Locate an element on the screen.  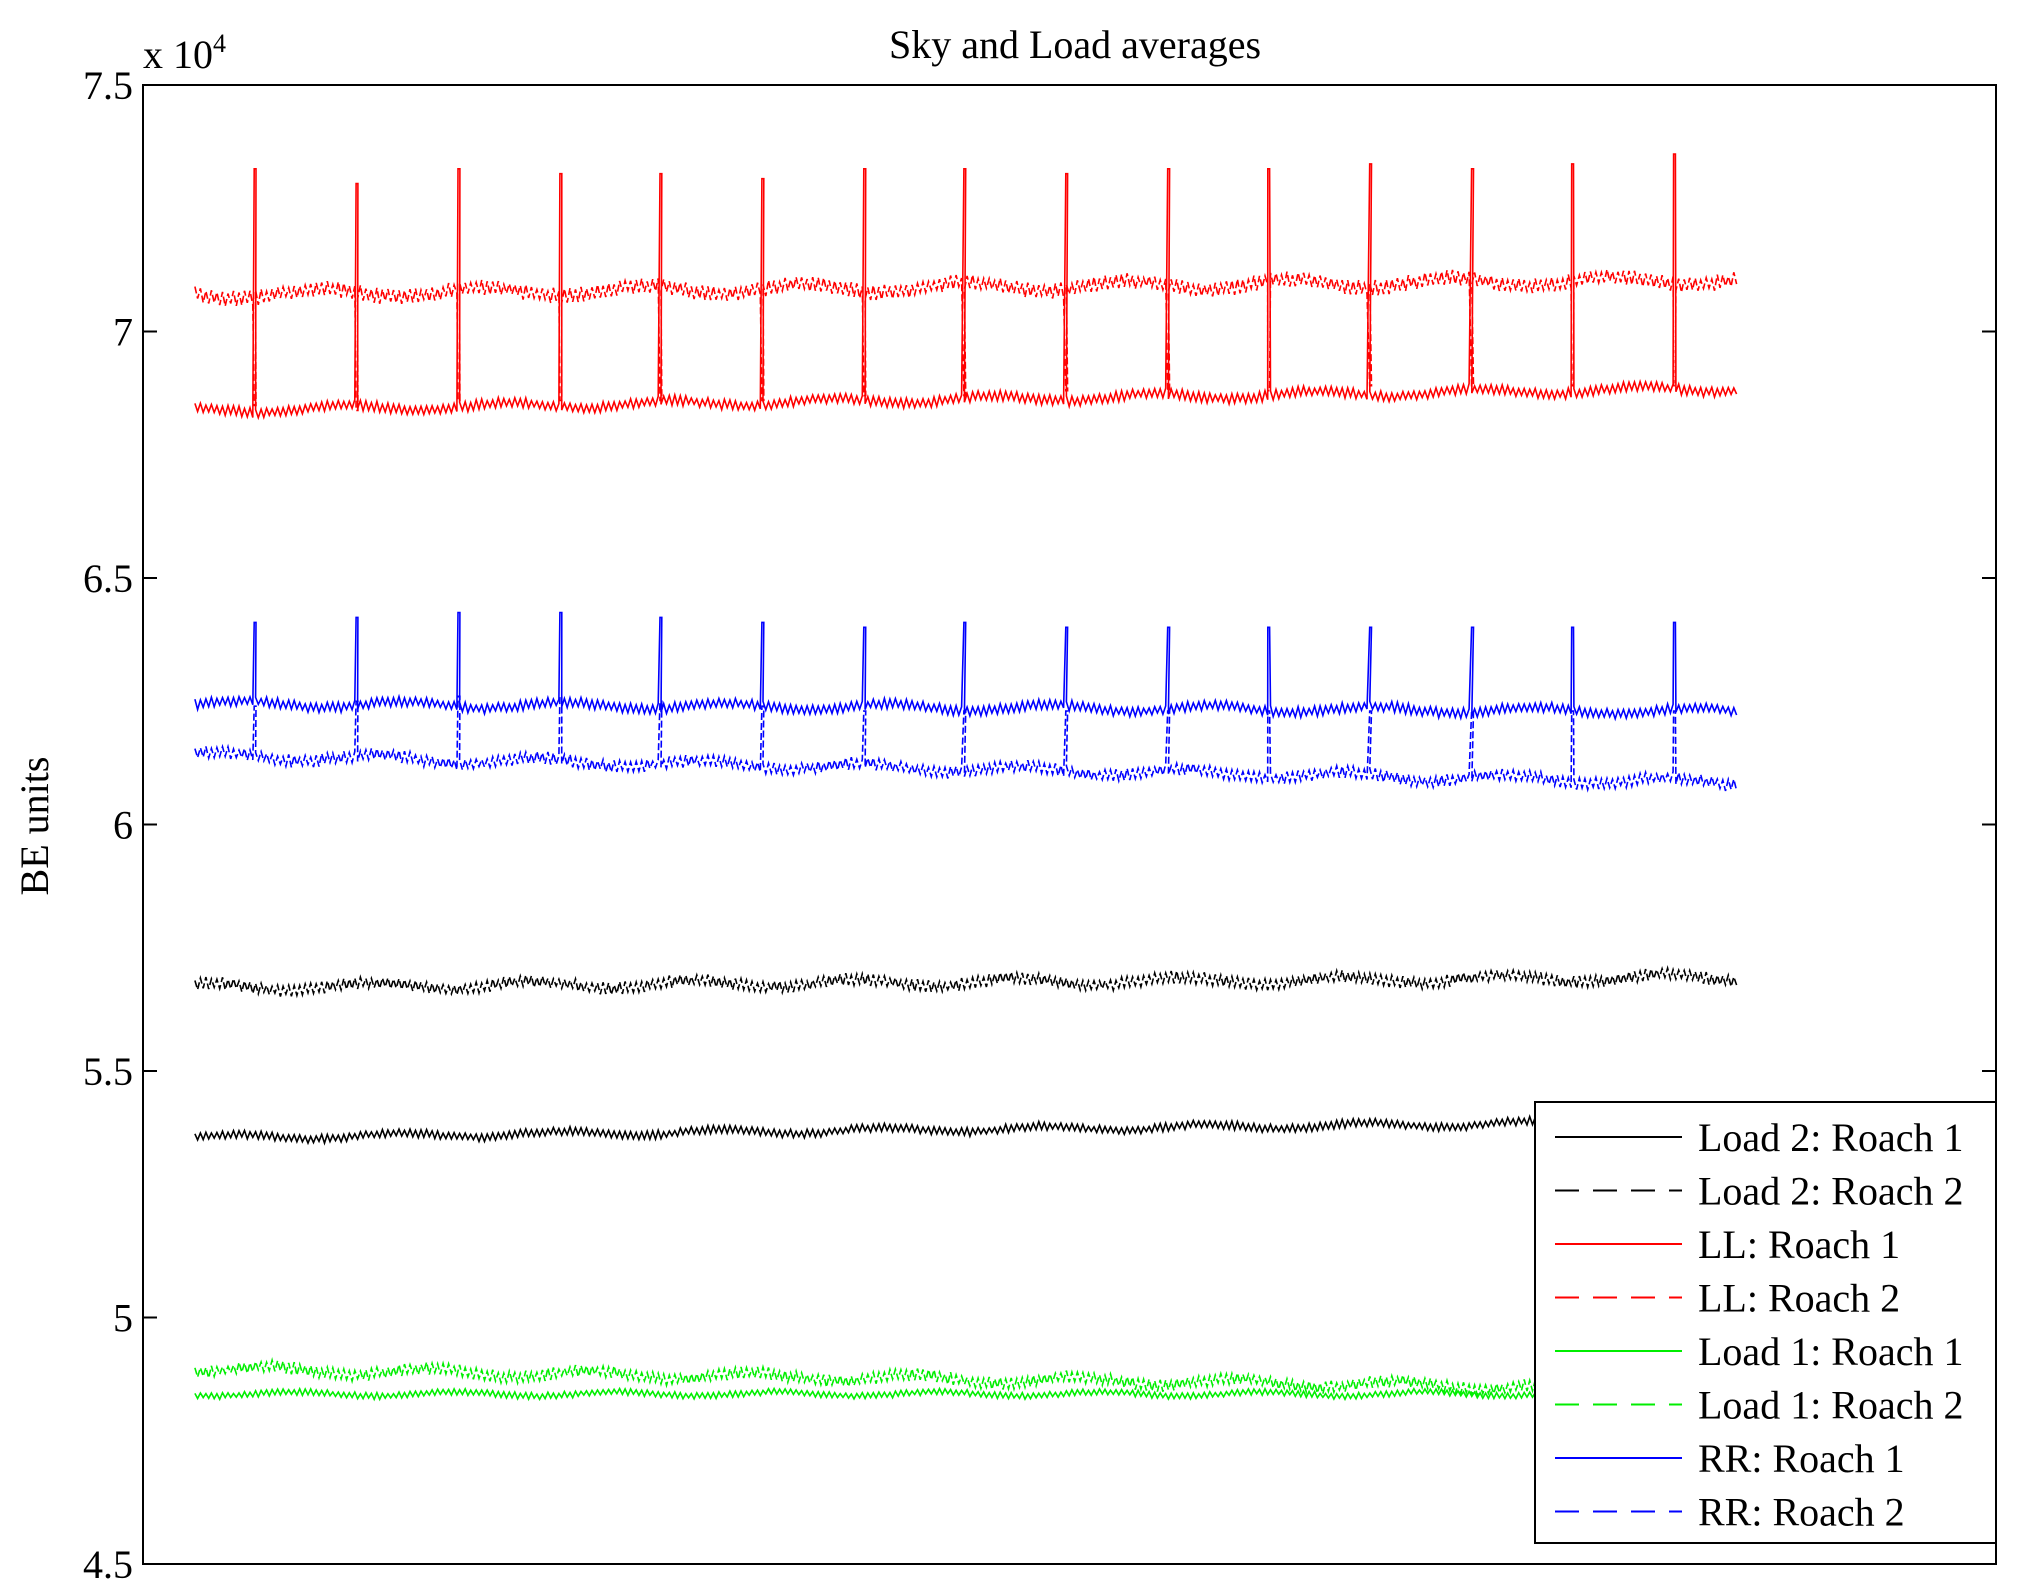
legend-box is located at coordinates (1765, 1322).